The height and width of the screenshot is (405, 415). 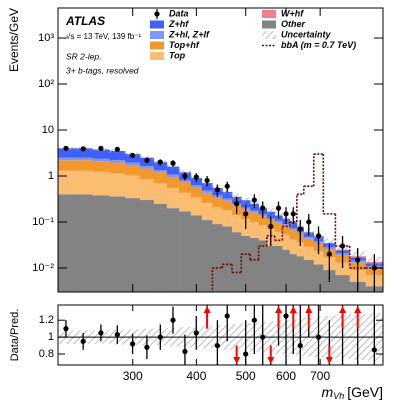 What do you see at coordinates (43, 222) in the screenshot?
I see `y-tick-label: 10⁻¹` at bounding box center [43, 222].